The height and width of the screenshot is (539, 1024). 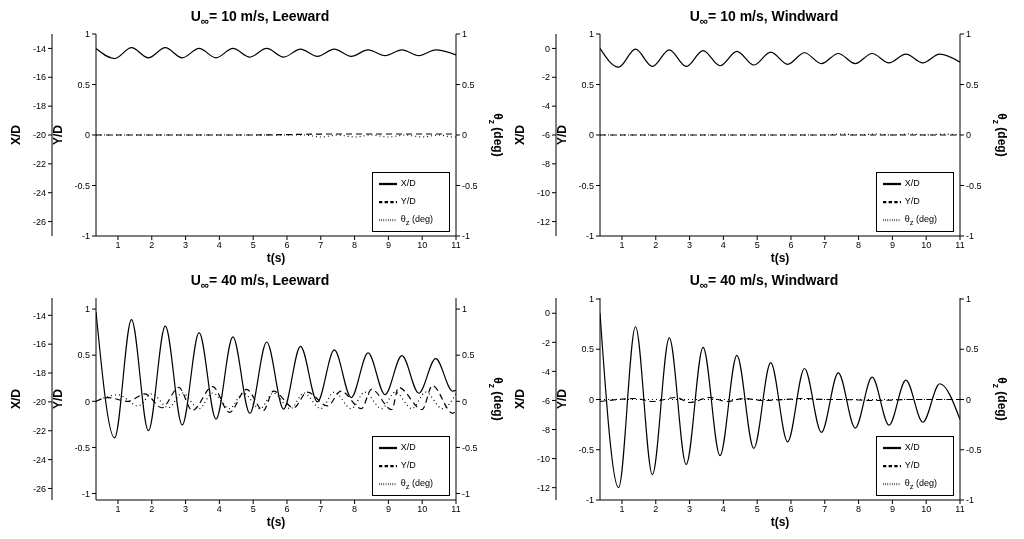 What do you see at coordinates (545, 429) in the screenshot?
I see `y3-tick-label: -8` at bounding box center [545, 429].